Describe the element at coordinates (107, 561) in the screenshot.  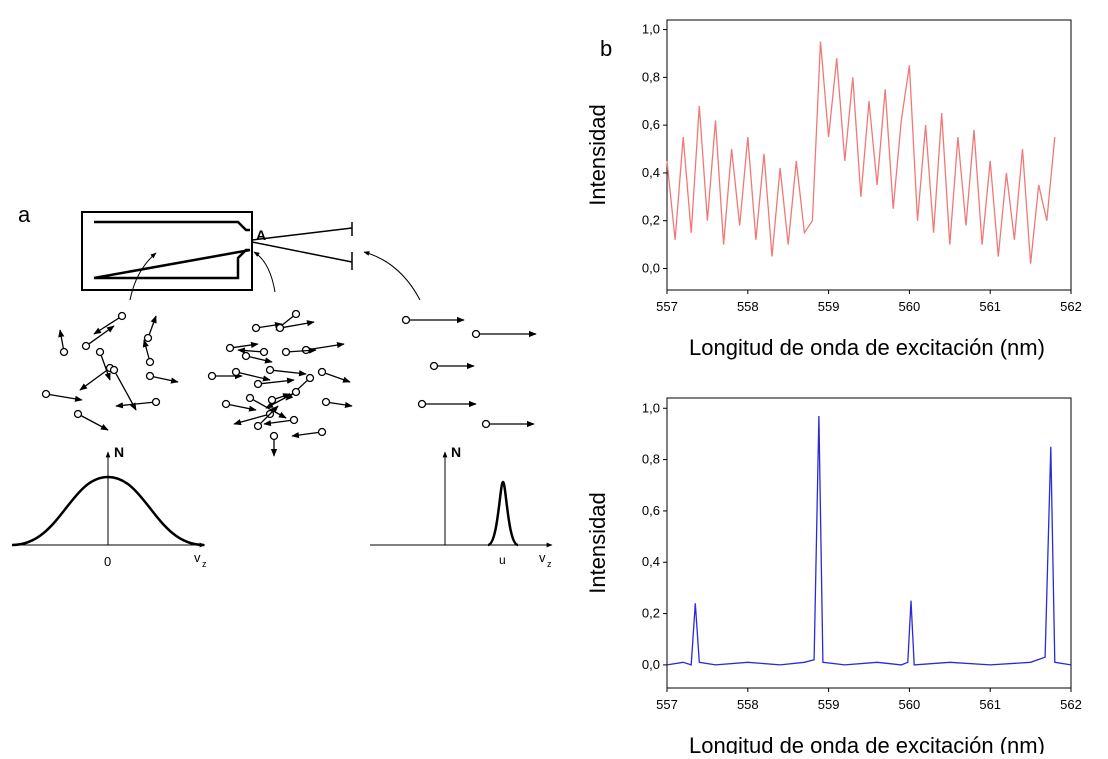
I see `tick-label: 0` at that location.